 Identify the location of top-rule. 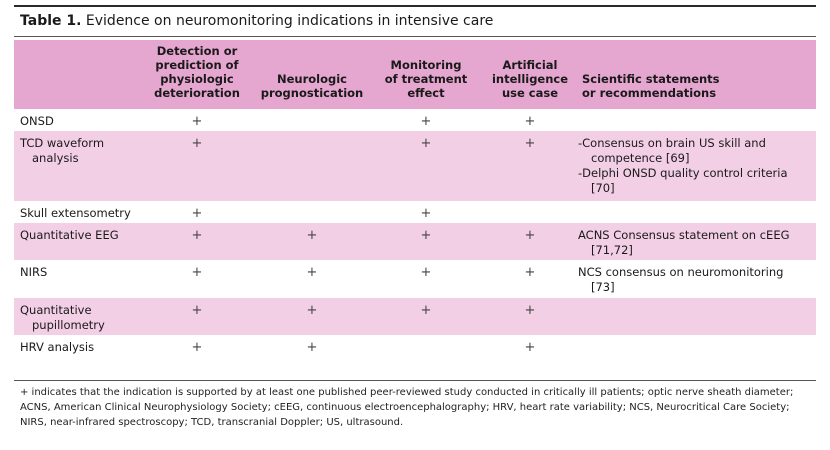
(415, 6).